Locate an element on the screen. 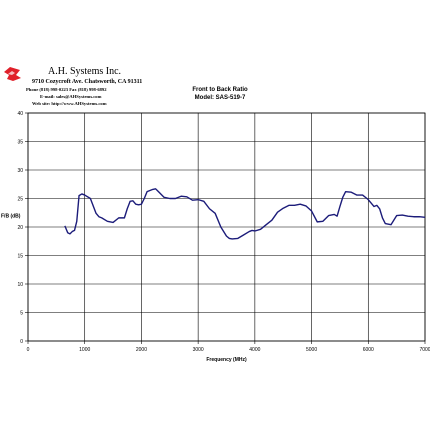 This screenshot has height=430, width=430. series-line is located at coordinates (245, 214).